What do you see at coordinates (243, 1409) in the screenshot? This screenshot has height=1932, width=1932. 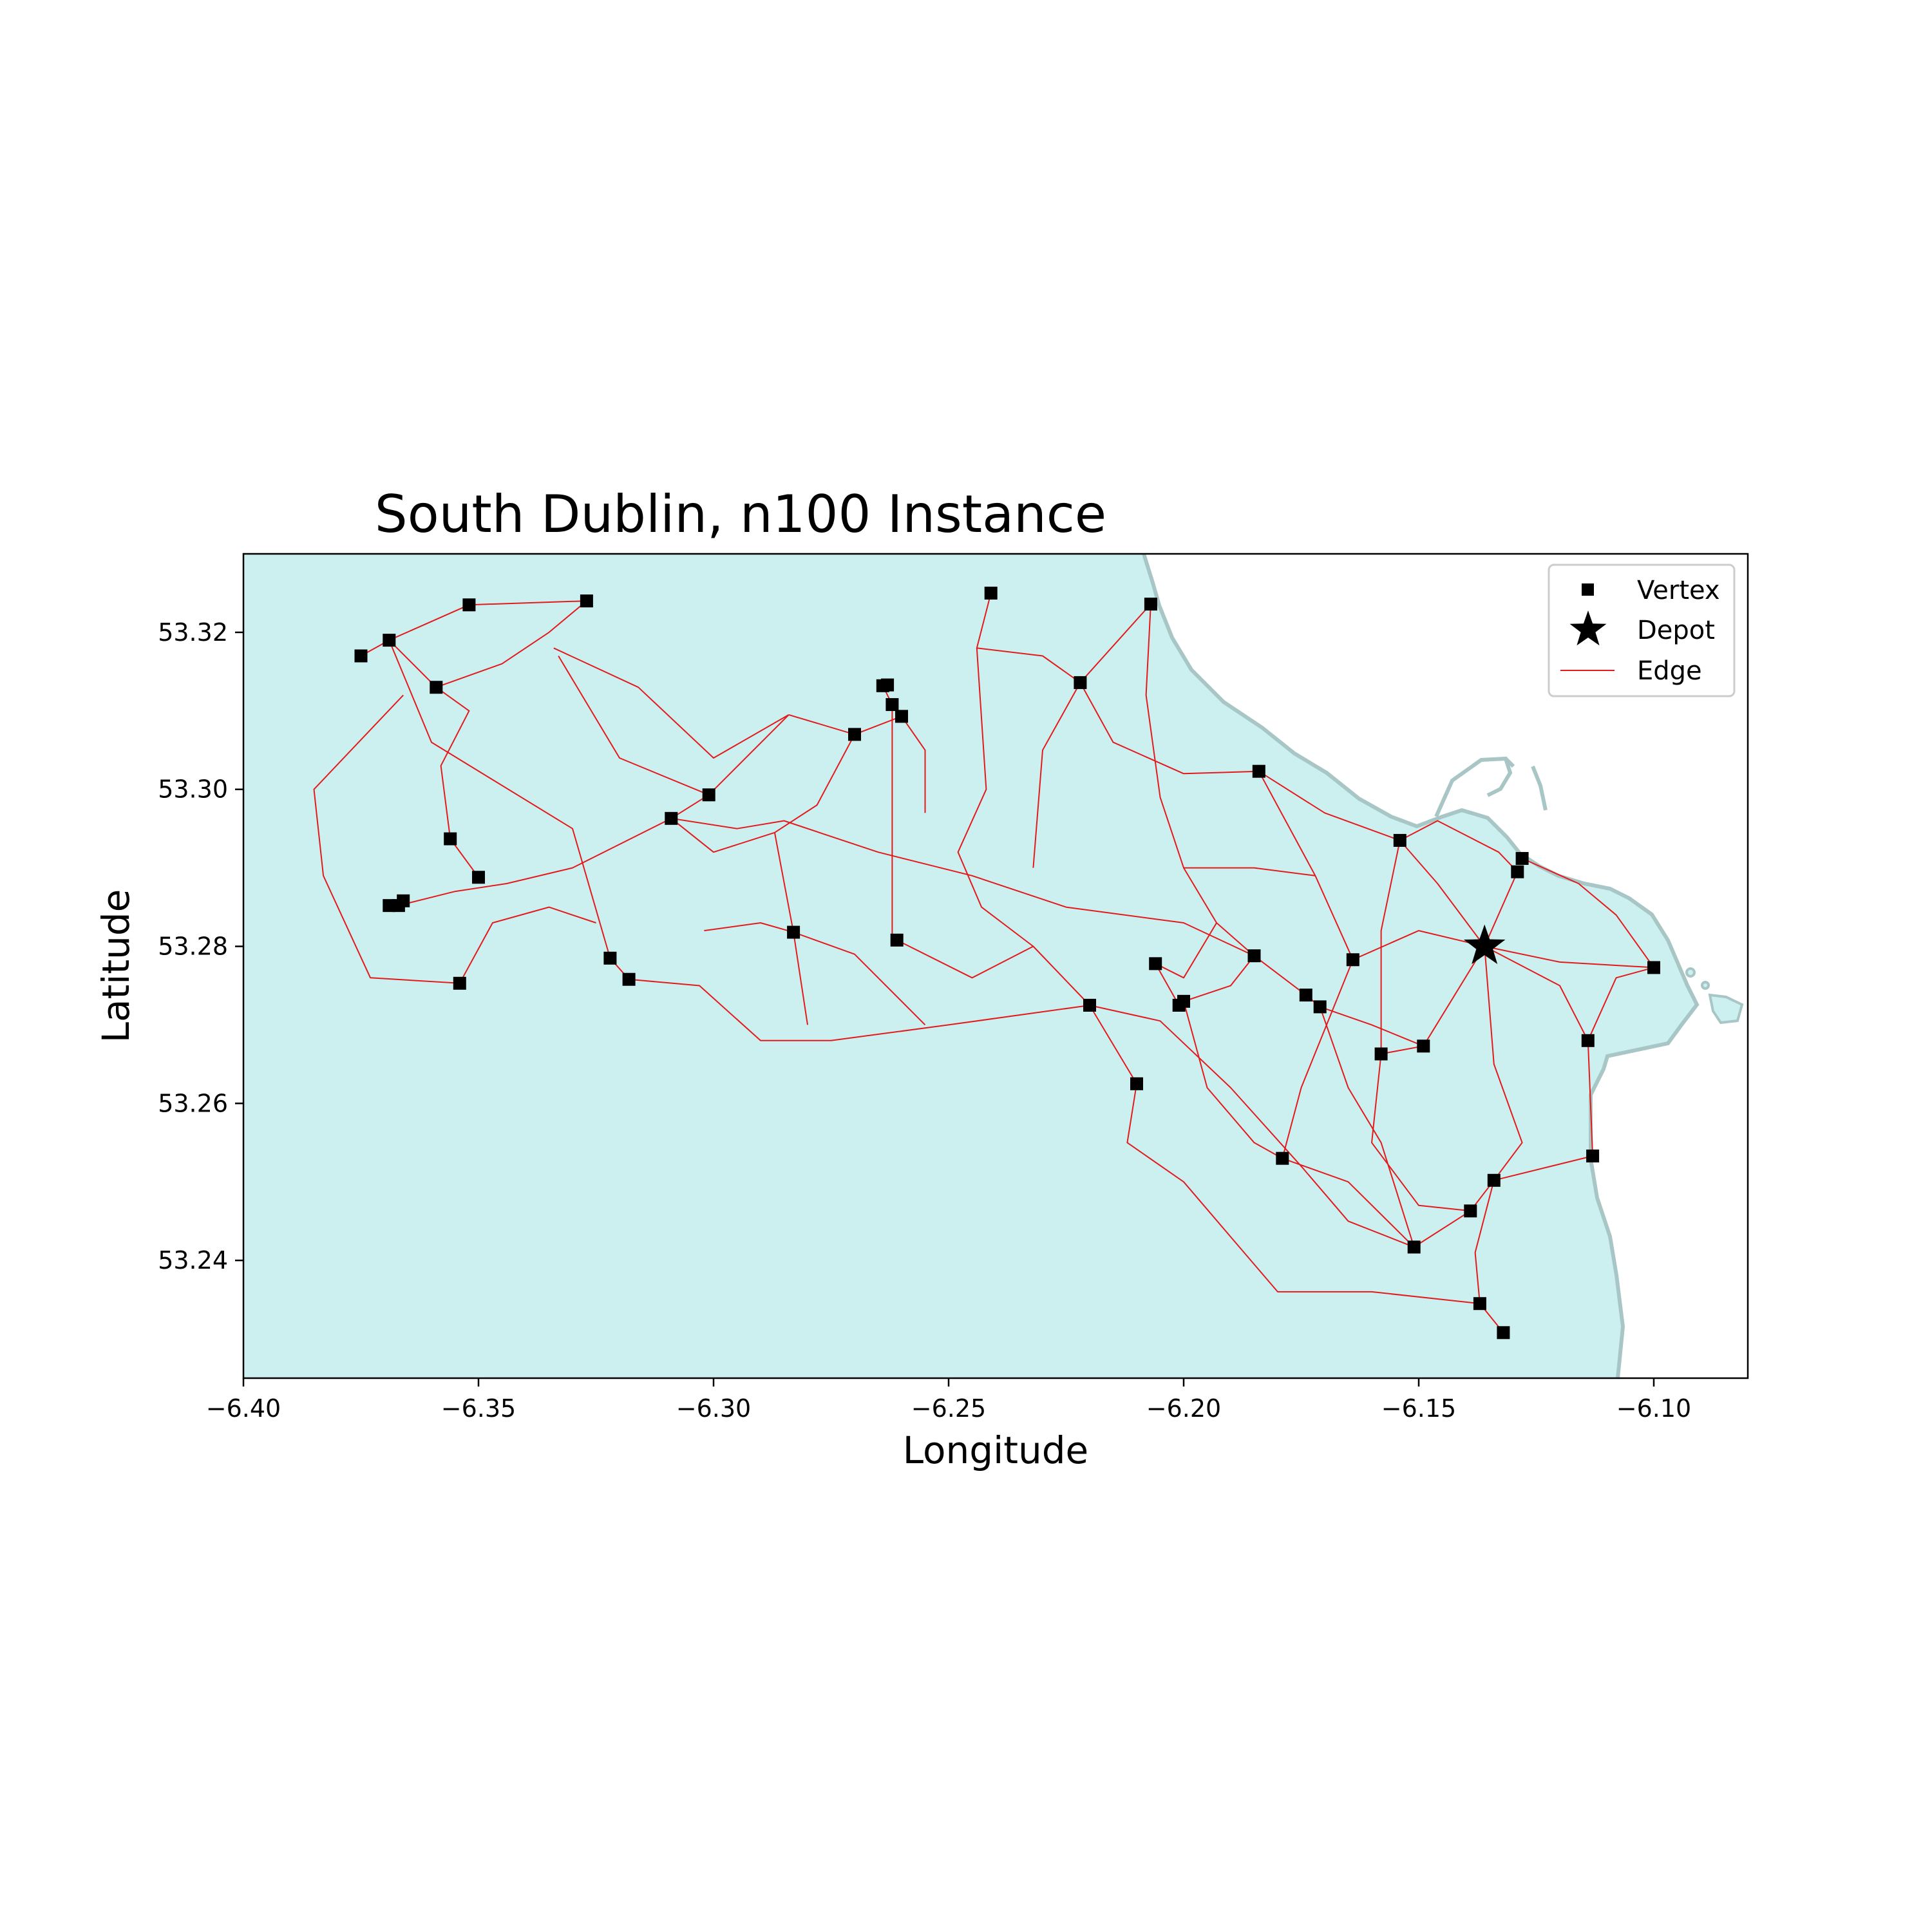 I see `x-tick-label: −6.40` at bounding box center [243, 1409].